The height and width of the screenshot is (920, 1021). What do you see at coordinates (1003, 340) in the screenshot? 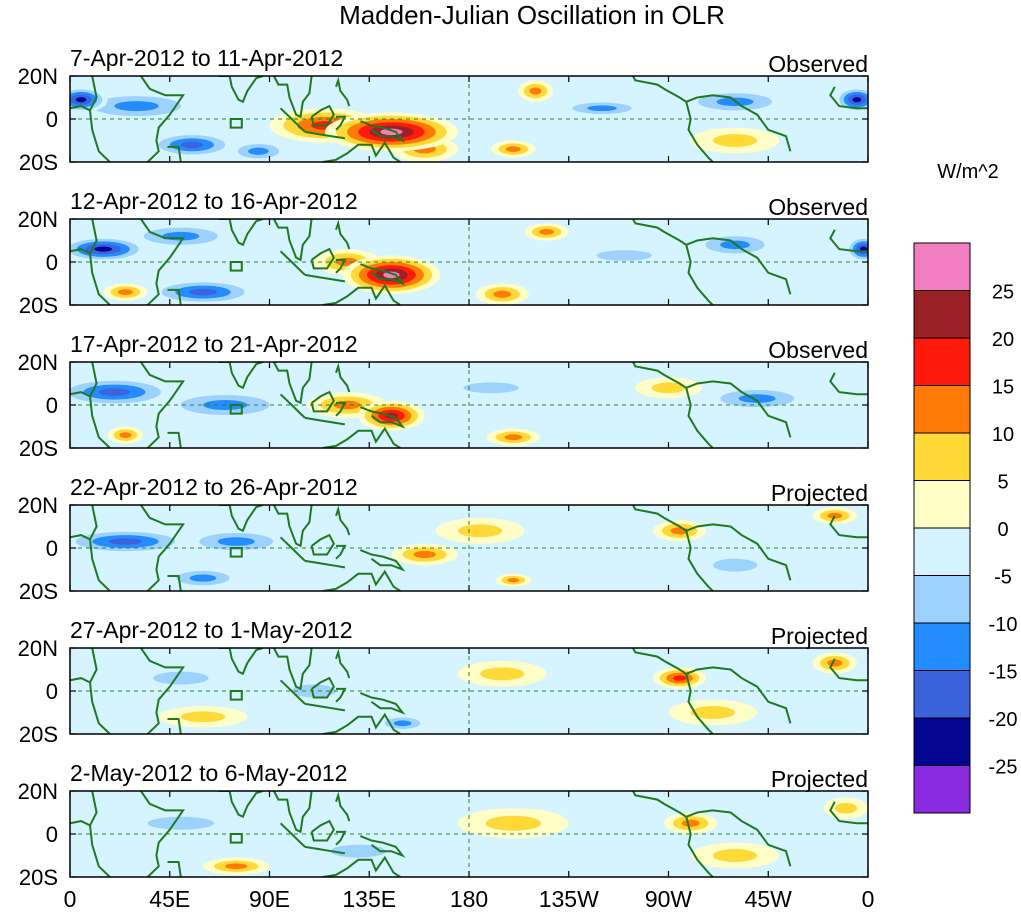
I see `colorbar-tick-label: 20` at bounding box center [1003, 340].